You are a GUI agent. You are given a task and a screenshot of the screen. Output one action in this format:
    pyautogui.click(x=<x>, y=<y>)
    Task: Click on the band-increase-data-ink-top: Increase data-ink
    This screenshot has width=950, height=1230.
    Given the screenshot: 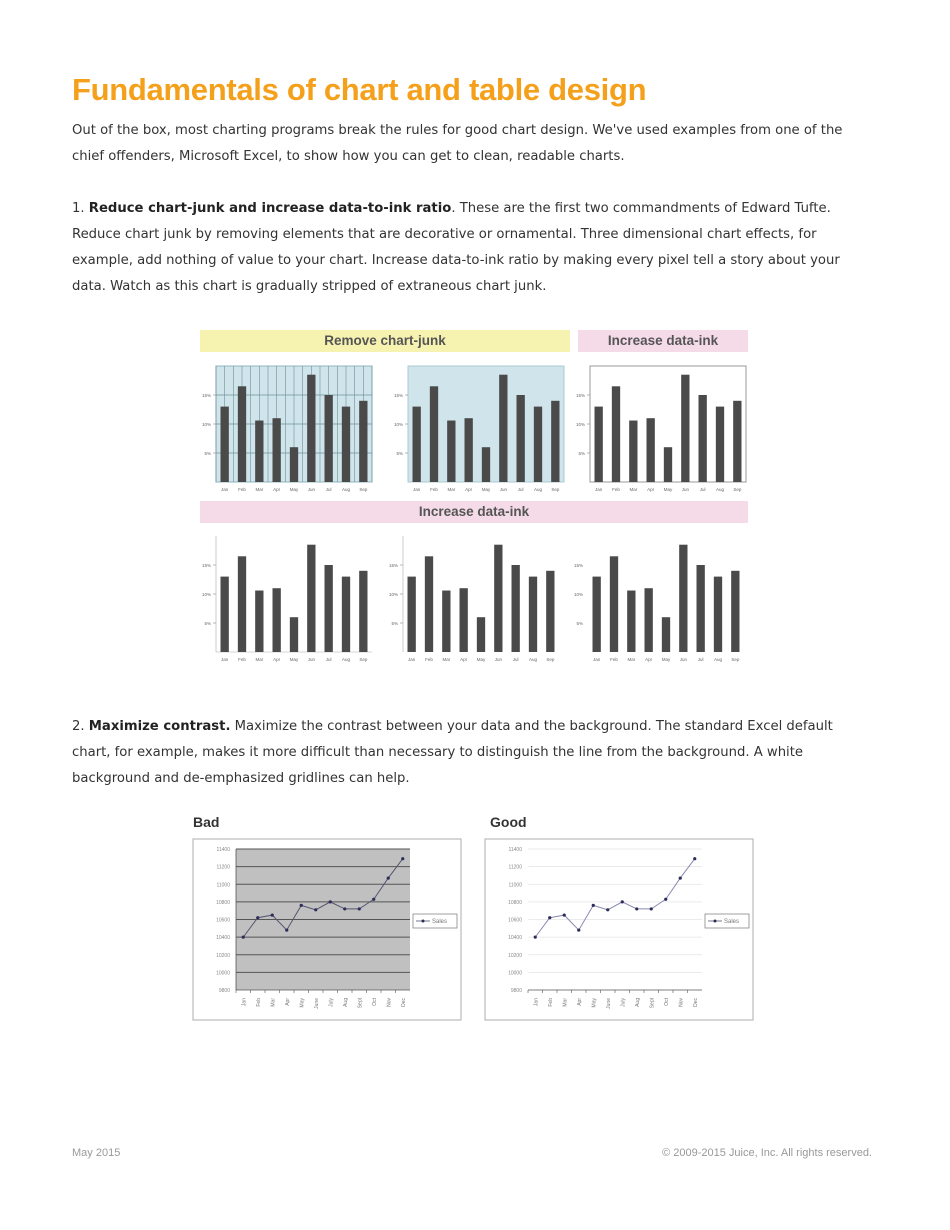 What is the action you would take?
    pyautogui.click(x=663, y=341)
    